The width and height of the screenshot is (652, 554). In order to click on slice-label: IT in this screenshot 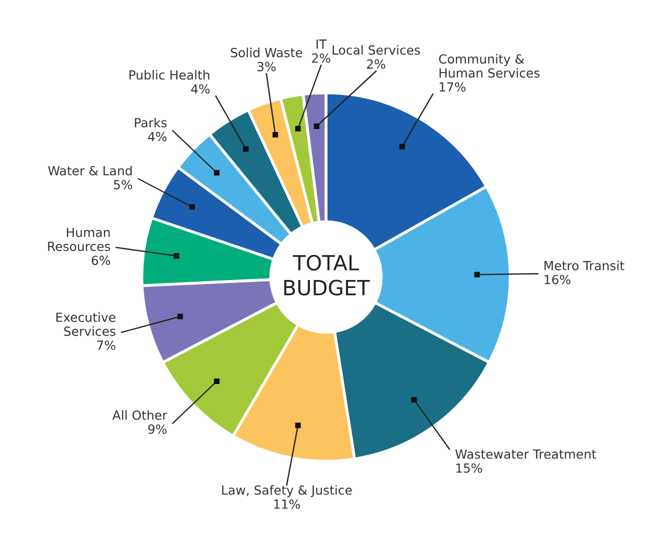, I will do `click(321, 44)`.